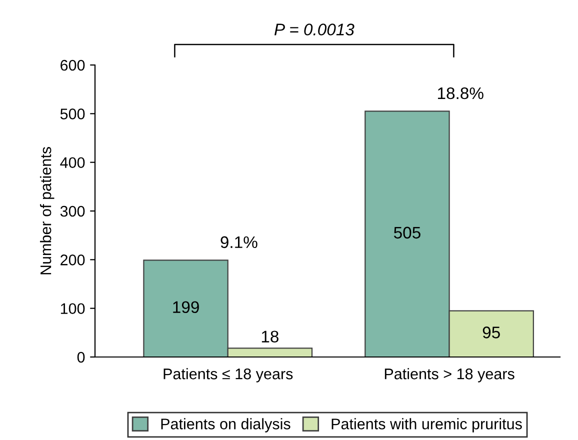  What do you see at coordinates (407, 232) in the screenshot?
I see `data-label: 505` at bounding box center [407, 232].